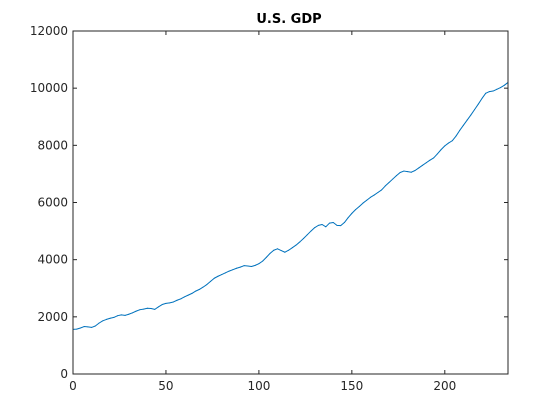 Image resolution: width=560 pixels, height=420 pixels. Describe the element at coordinates (52, 317) in the screenshot. I see `y-tick-label: 2000` at that location.